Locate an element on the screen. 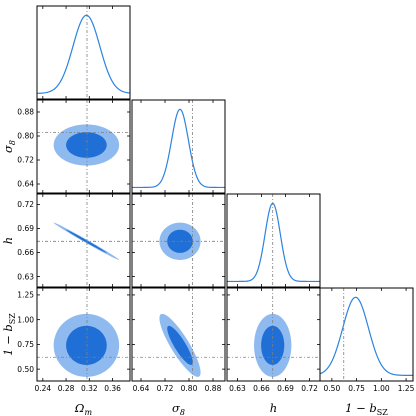 The image size is (416, 416). x-tick-label: 0.64 is located at coordinates (141, 388).